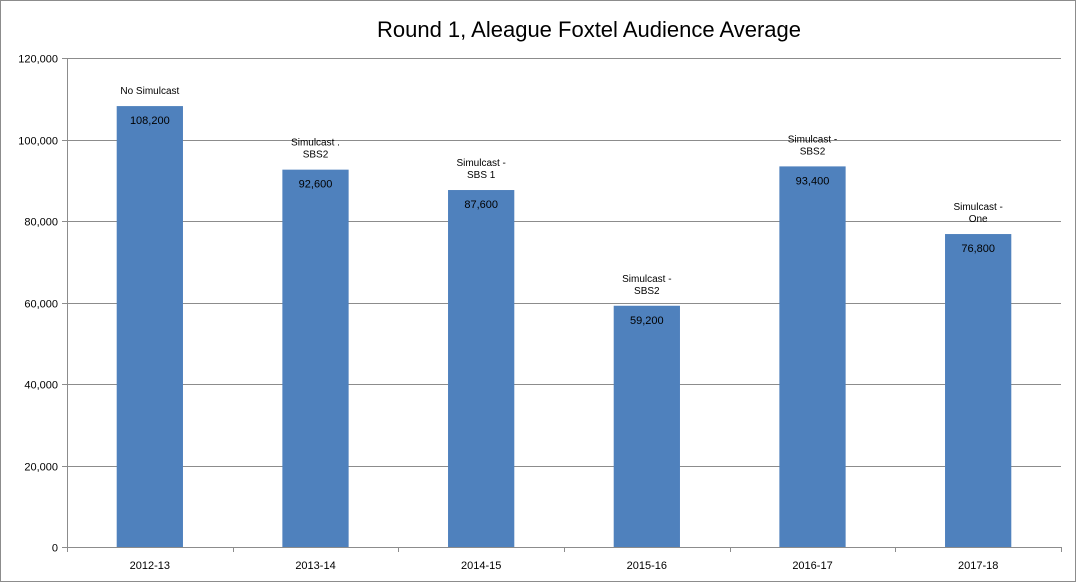 The image size is (1076, 583). I want to click on y-tick-label: 80,000, so click(41, 223).